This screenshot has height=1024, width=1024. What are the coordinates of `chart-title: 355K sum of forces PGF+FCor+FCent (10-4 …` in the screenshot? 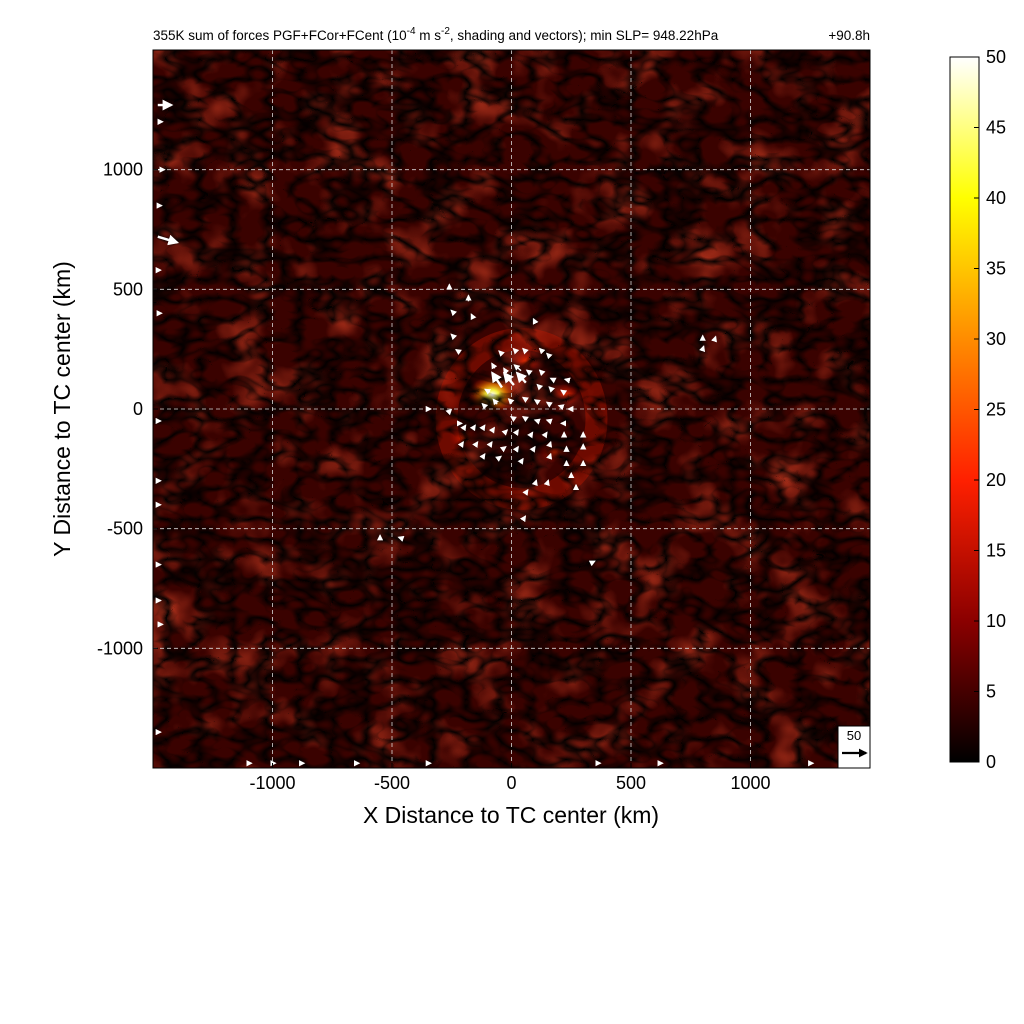 It's located at (436, 34).